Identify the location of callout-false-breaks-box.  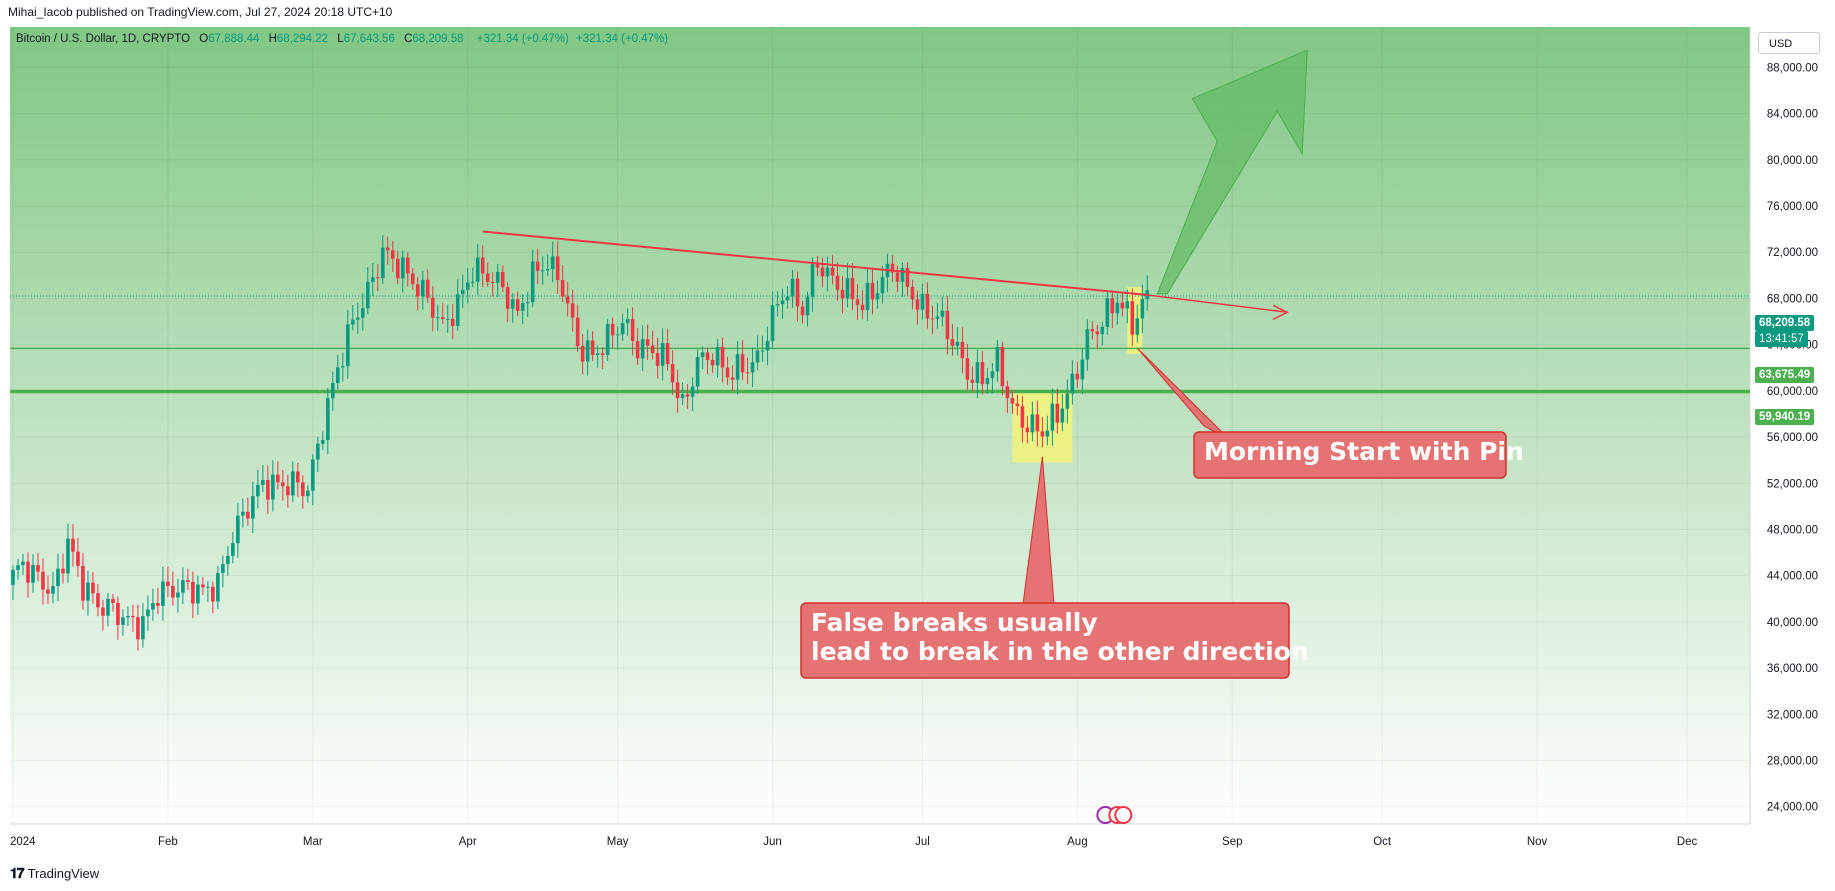
(1045, 640).